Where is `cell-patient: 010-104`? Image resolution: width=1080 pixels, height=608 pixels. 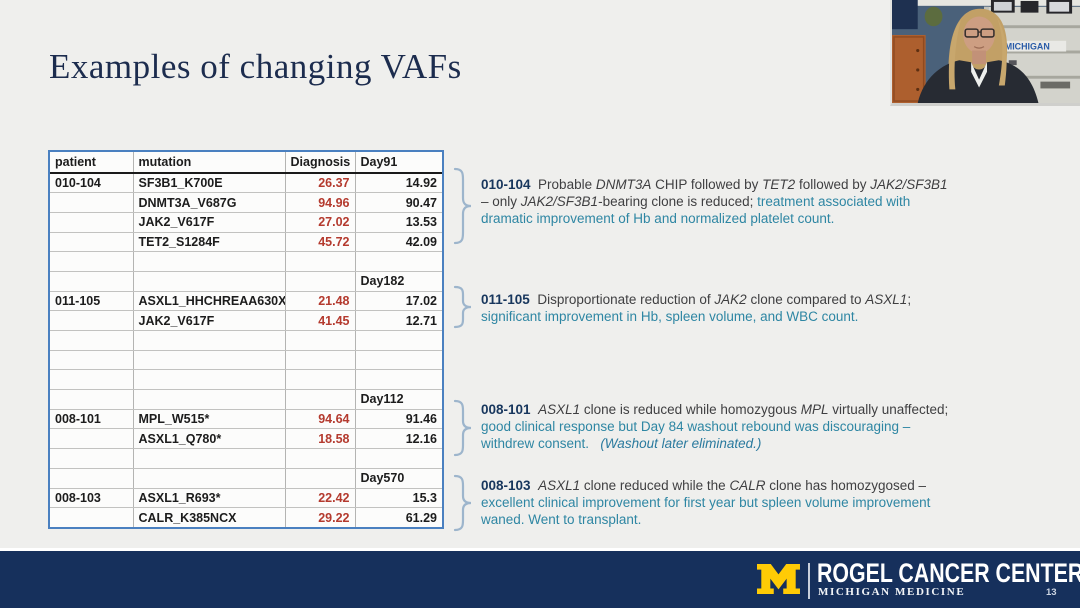
cell-patient: 010-104 is located at coordinates (92, 183).